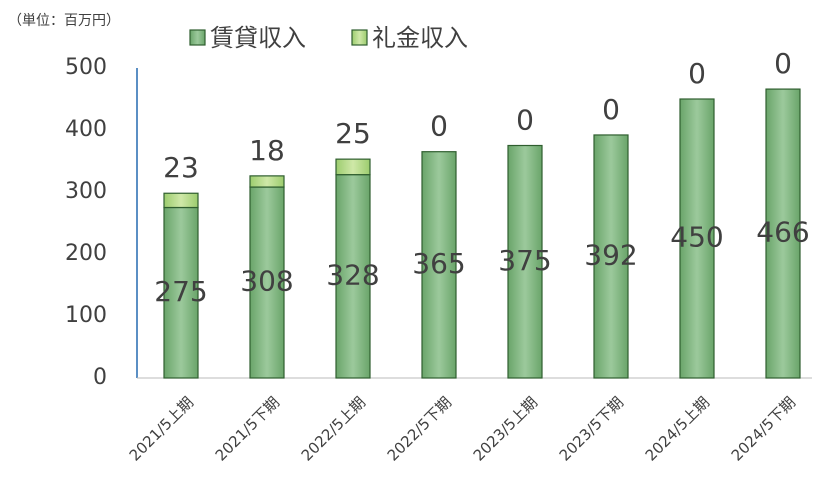 The image size is (815, 503). I want to click on data-label: 308, so click(266, 281).